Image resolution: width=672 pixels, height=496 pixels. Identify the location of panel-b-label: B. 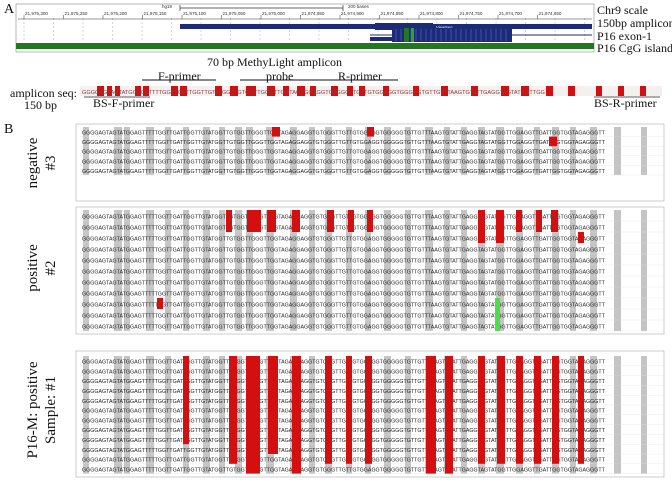
(9, 129).